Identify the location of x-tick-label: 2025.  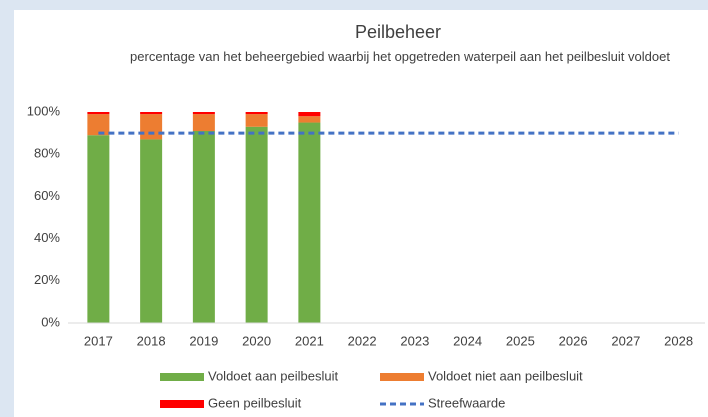
(520, 340).